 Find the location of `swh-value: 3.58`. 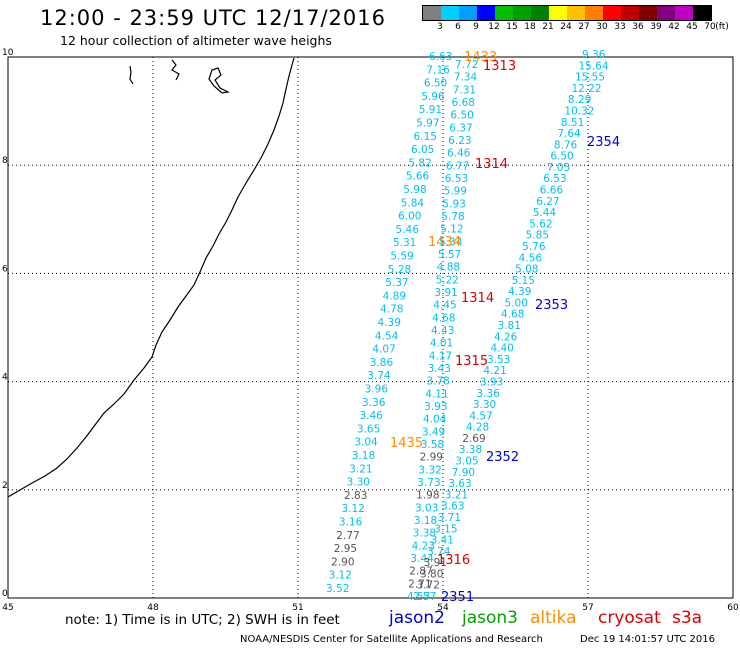

swh-value: 3.58 is located at coordinates (432, 445).